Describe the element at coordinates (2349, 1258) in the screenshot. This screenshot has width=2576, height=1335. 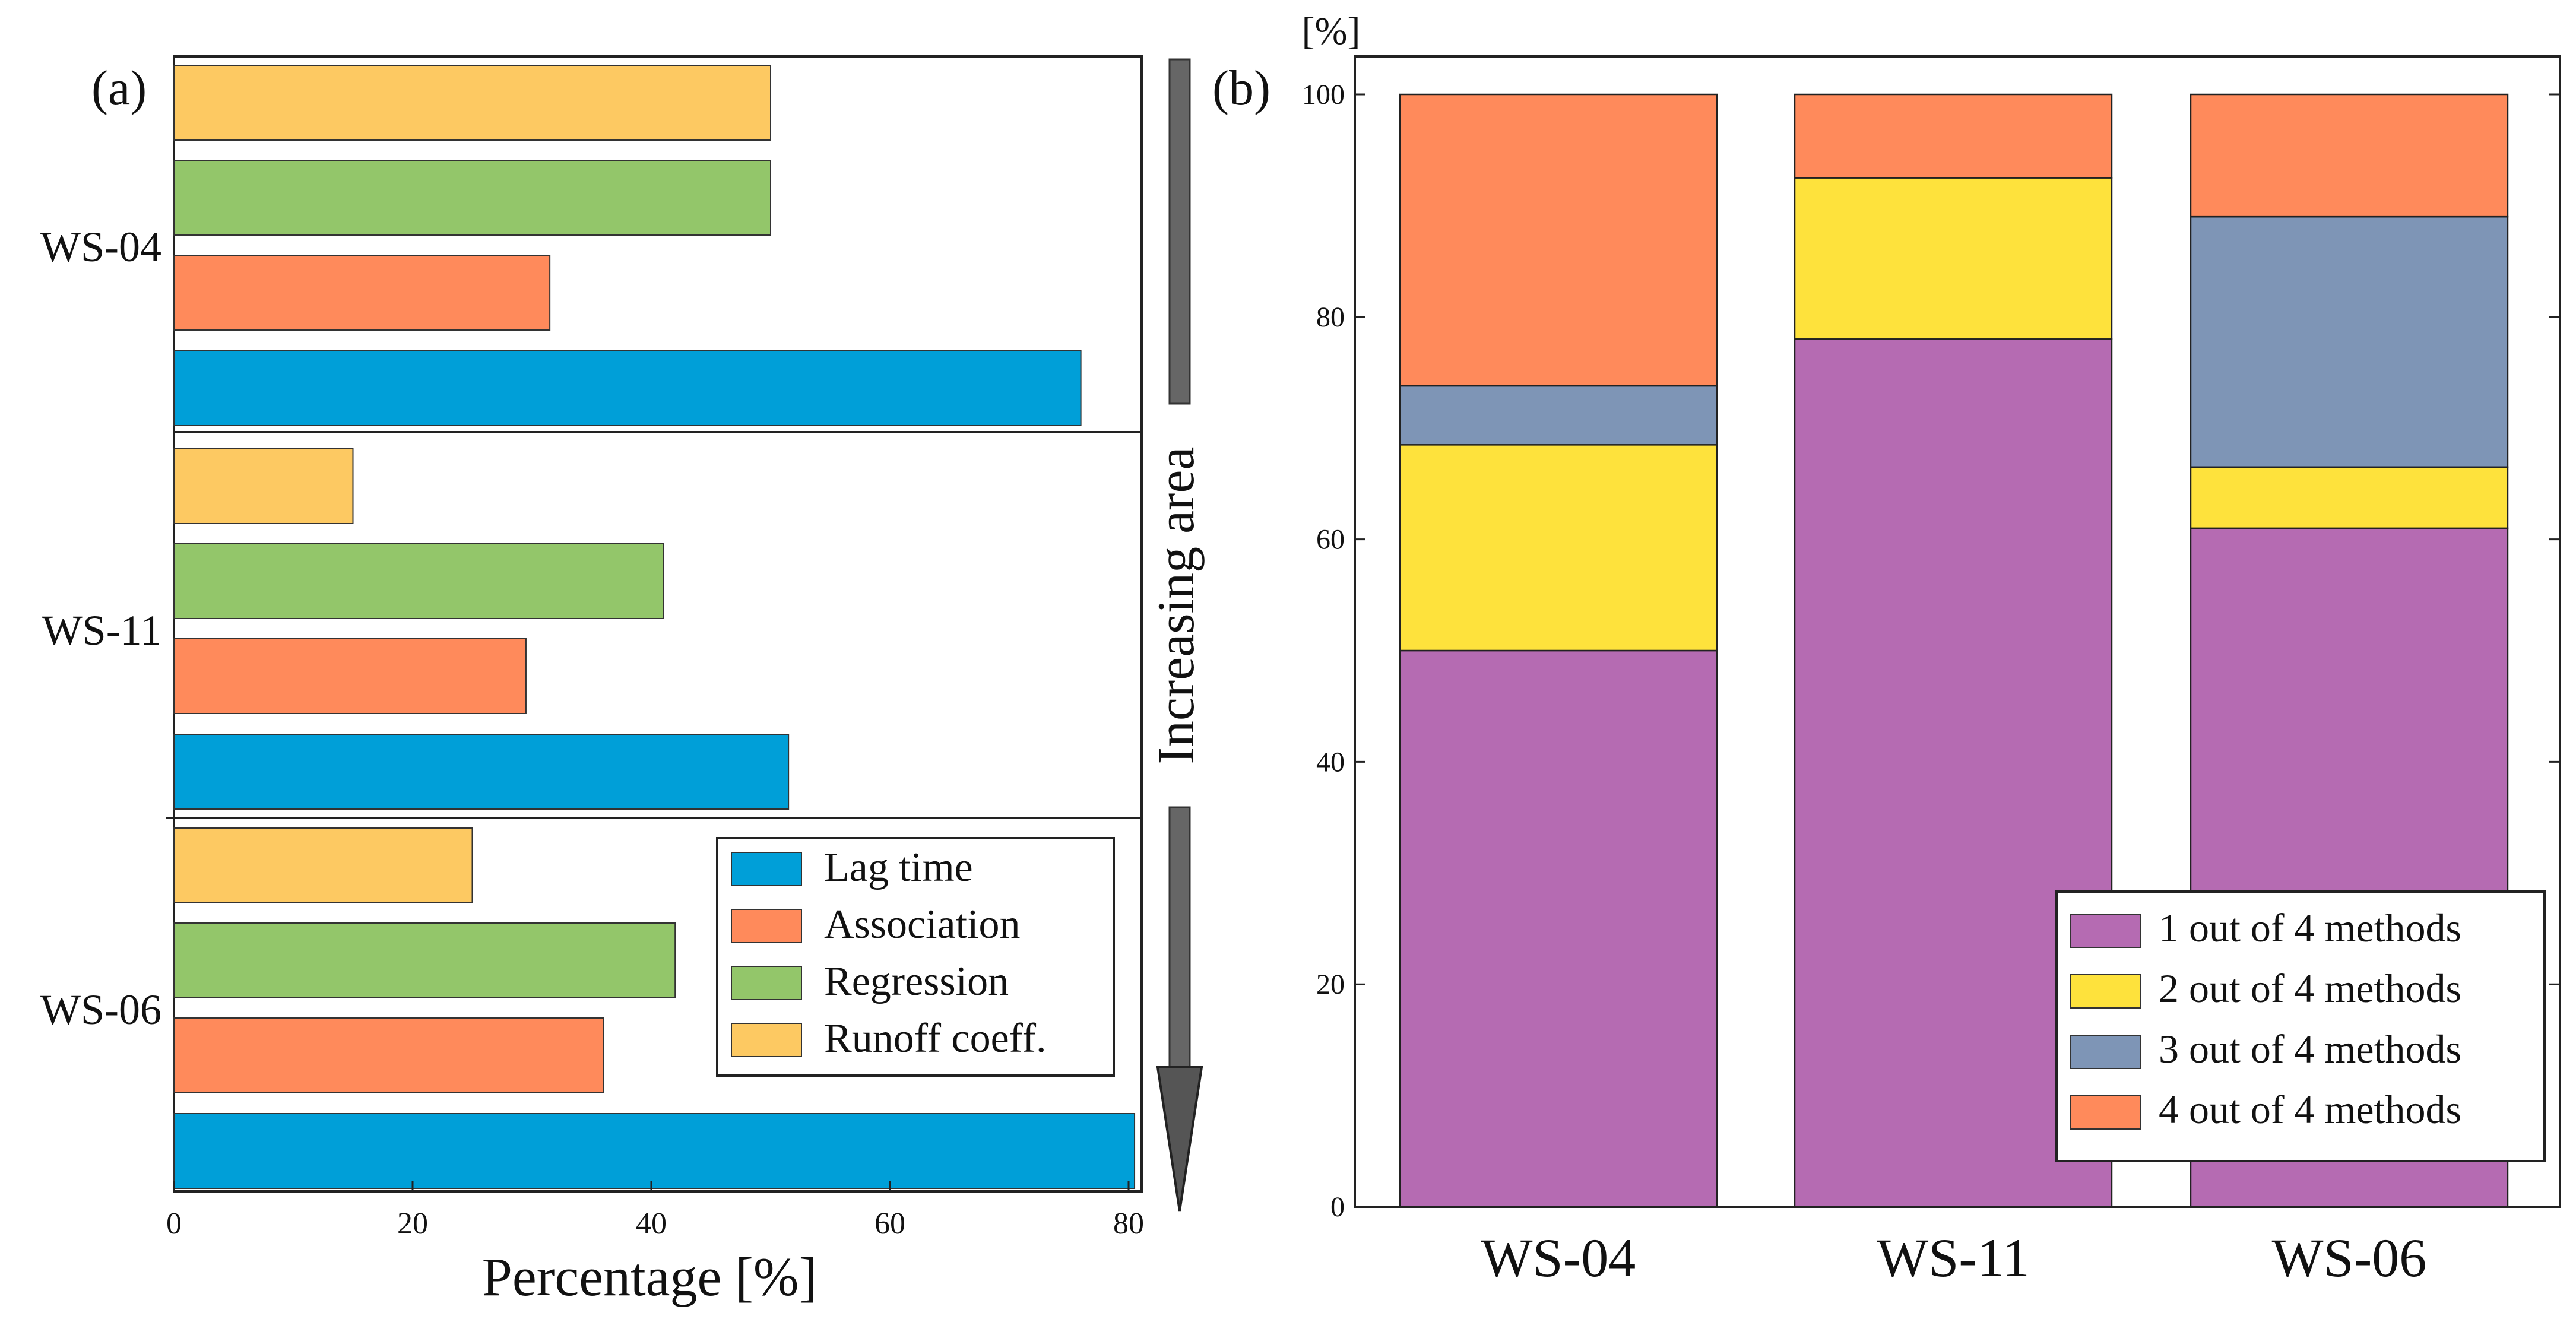
I see `b-category-label-ws-06: WS-06` at that location.